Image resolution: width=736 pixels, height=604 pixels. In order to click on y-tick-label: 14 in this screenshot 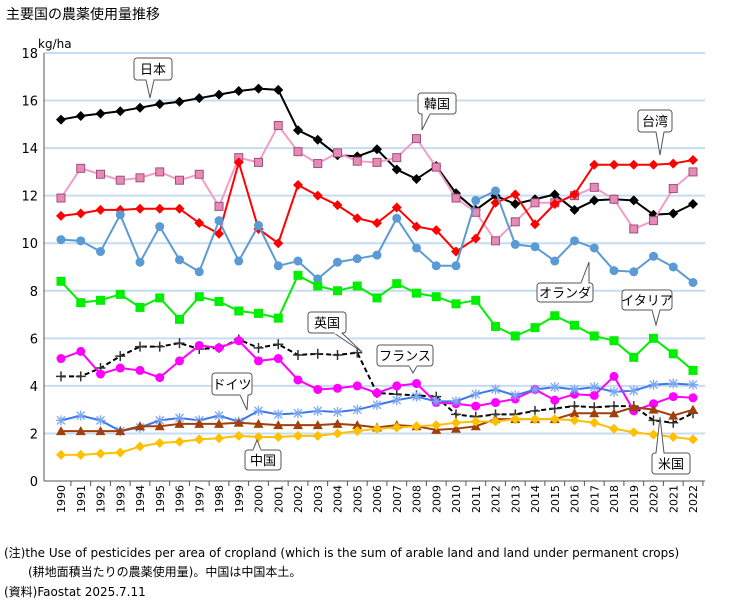, I will do `click(29, 149)`.